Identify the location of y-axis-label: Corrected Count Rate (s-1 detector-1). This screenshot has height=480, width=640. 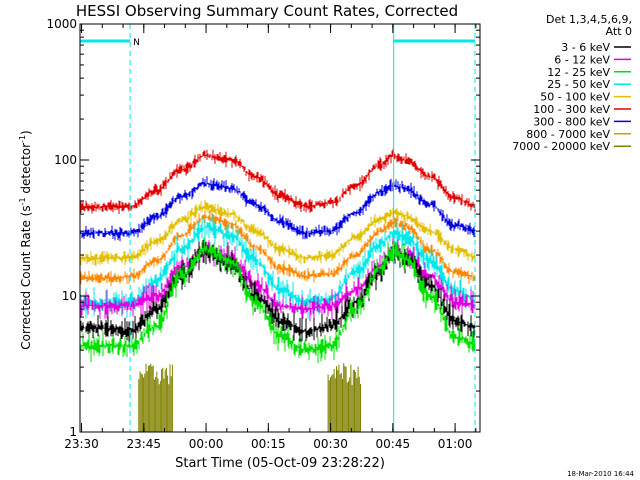
(25, 239).